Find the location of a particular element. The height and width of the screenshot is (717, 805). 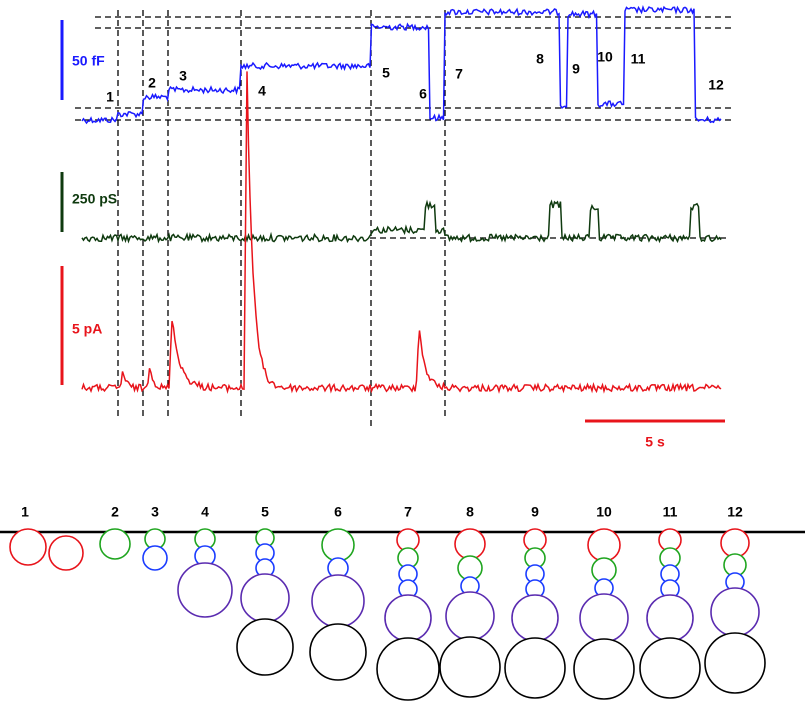

schematic-label: 6 is located at coordinates (338, 512).